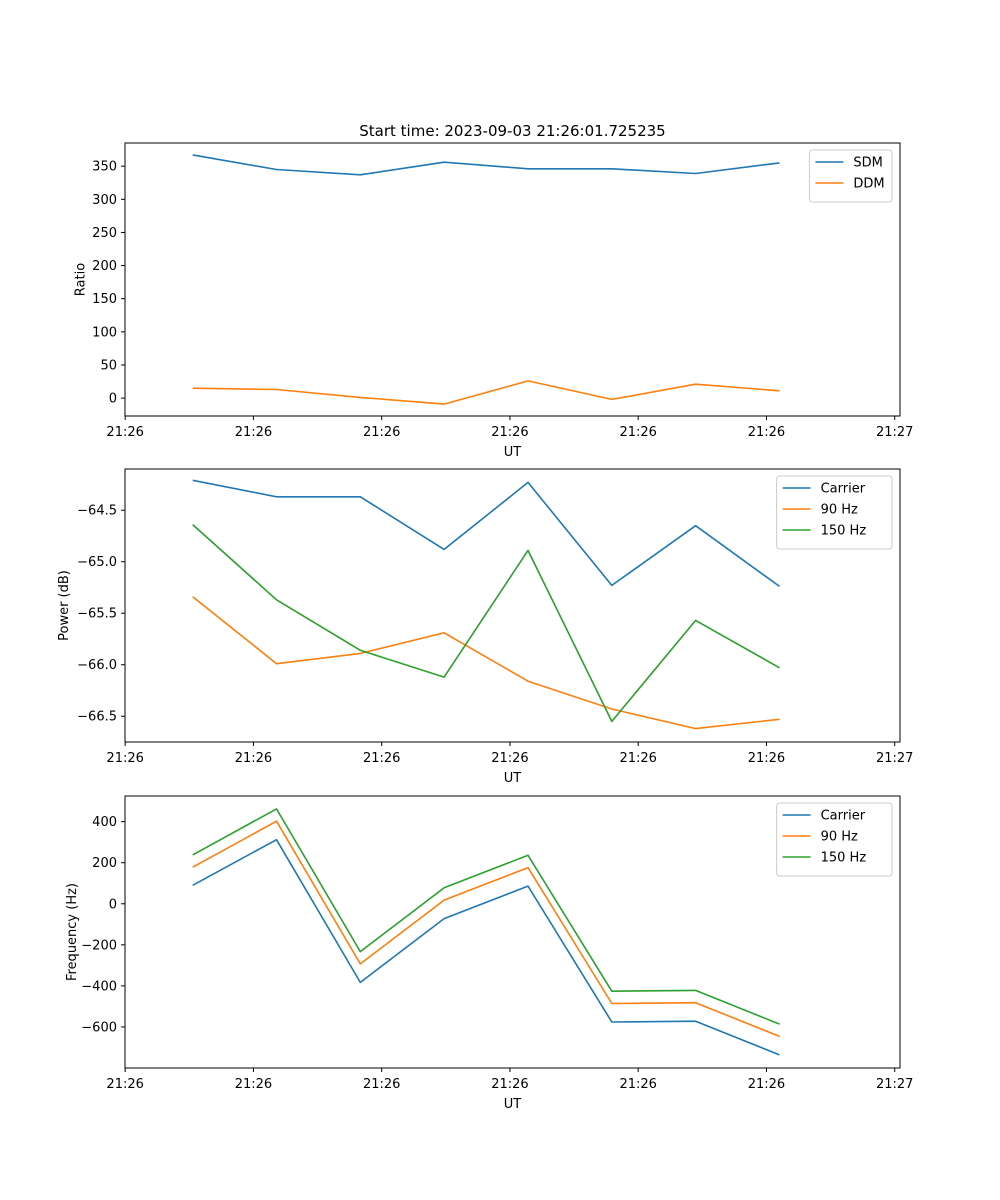 This screenshot has width=1000, height=1200. Describe the element at coordinates (99, 945) in the screenshot. I see `y-tick-label: −200` at that location.